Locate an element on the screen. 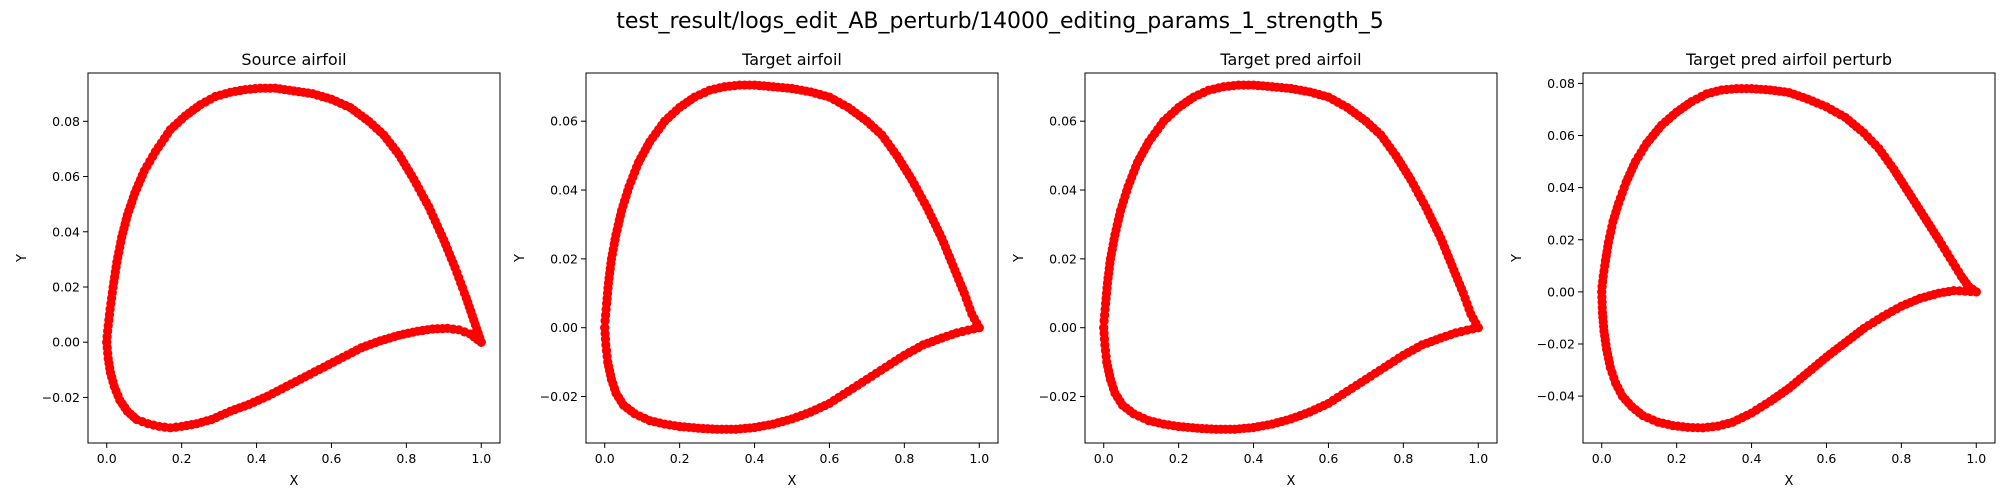 This screenshot has height=500, width=2000. y-tick-label: −0.04 is located at coordinates (1556, 396).